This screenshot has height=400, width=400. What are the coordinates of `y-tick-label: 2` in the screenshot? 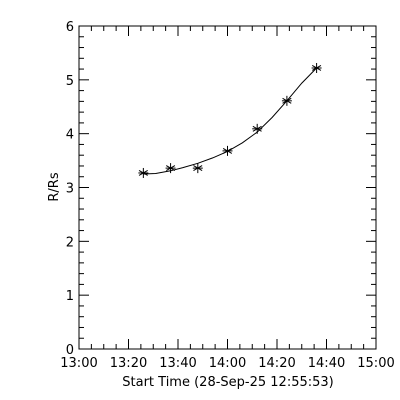 It's located at (70, 242).